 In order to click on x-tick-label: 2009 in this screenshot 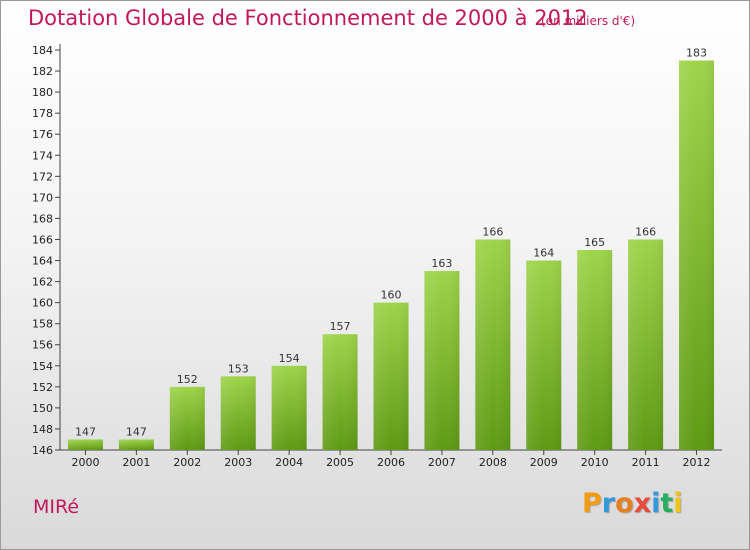, I will do `click(544, 462)`.